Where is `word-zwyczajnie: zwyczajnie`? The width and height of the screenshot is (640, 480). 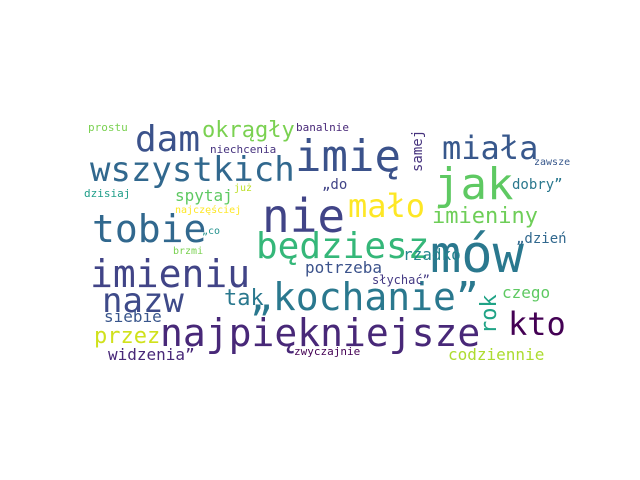
word-zwyczajnie: zwyczajnie is located at coordinates (327, 351).